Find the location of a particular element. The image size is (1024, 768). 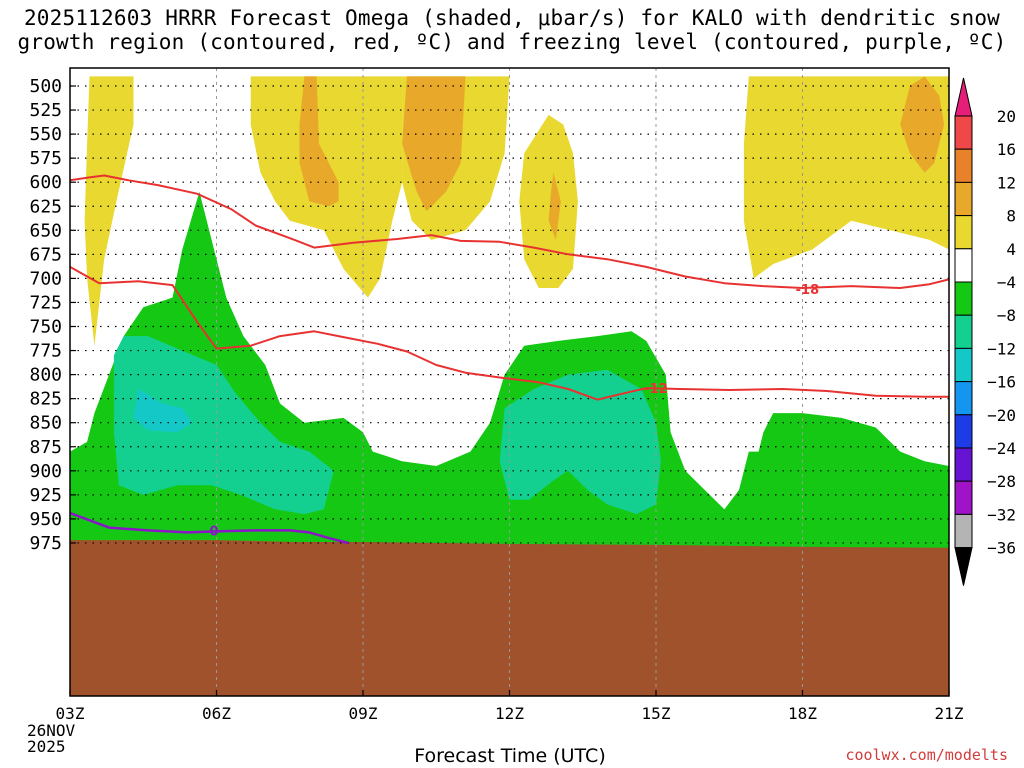

ytick-label-525: 525 is located at coordinates (45, 110).